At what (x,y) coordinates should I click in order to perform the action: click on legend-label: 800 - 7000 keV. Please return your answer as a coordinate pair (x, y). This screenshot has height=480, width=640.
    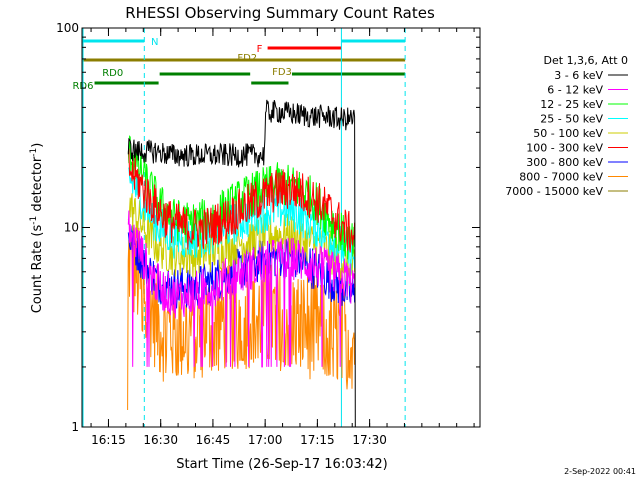
    Looking at the image, I should click on (561, 177).